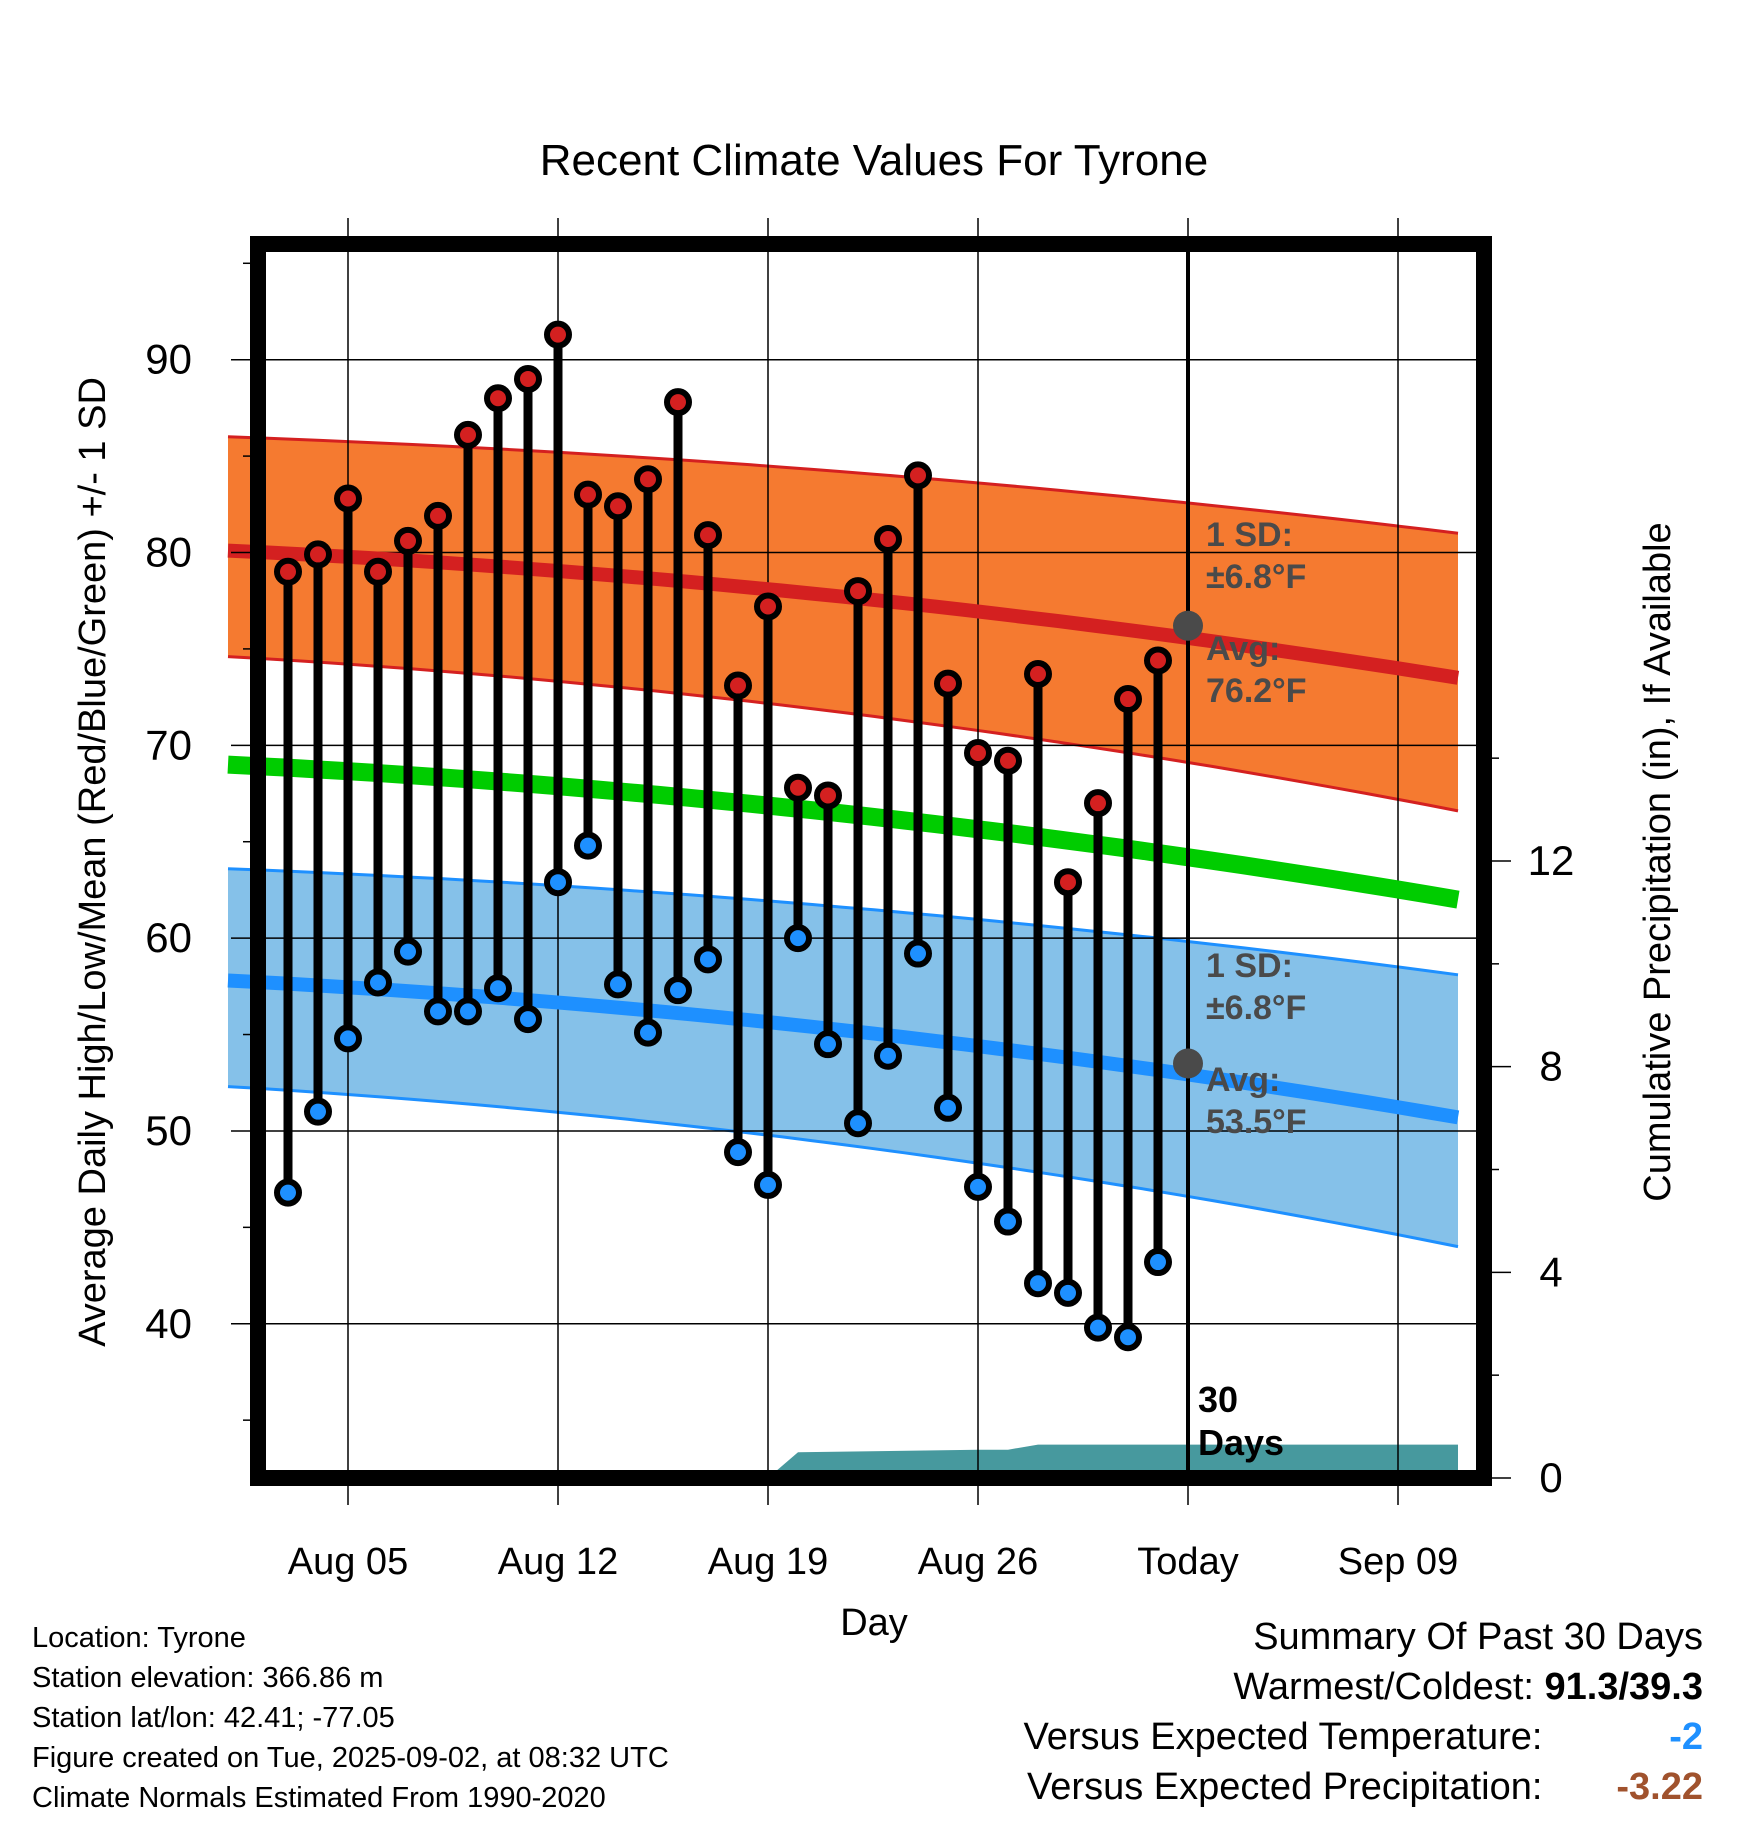  Describe the element at coordinates (168, 937) in the screenshot. I see `y-tick-label: 60` at that location.